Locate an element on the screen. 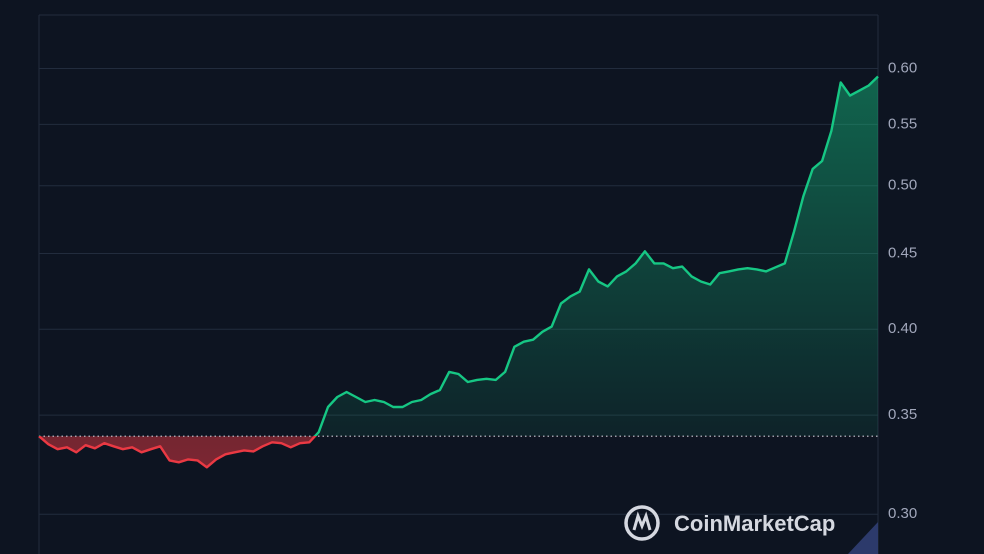  y-tick-label: 0.30 is located at coordinates (902, 513).